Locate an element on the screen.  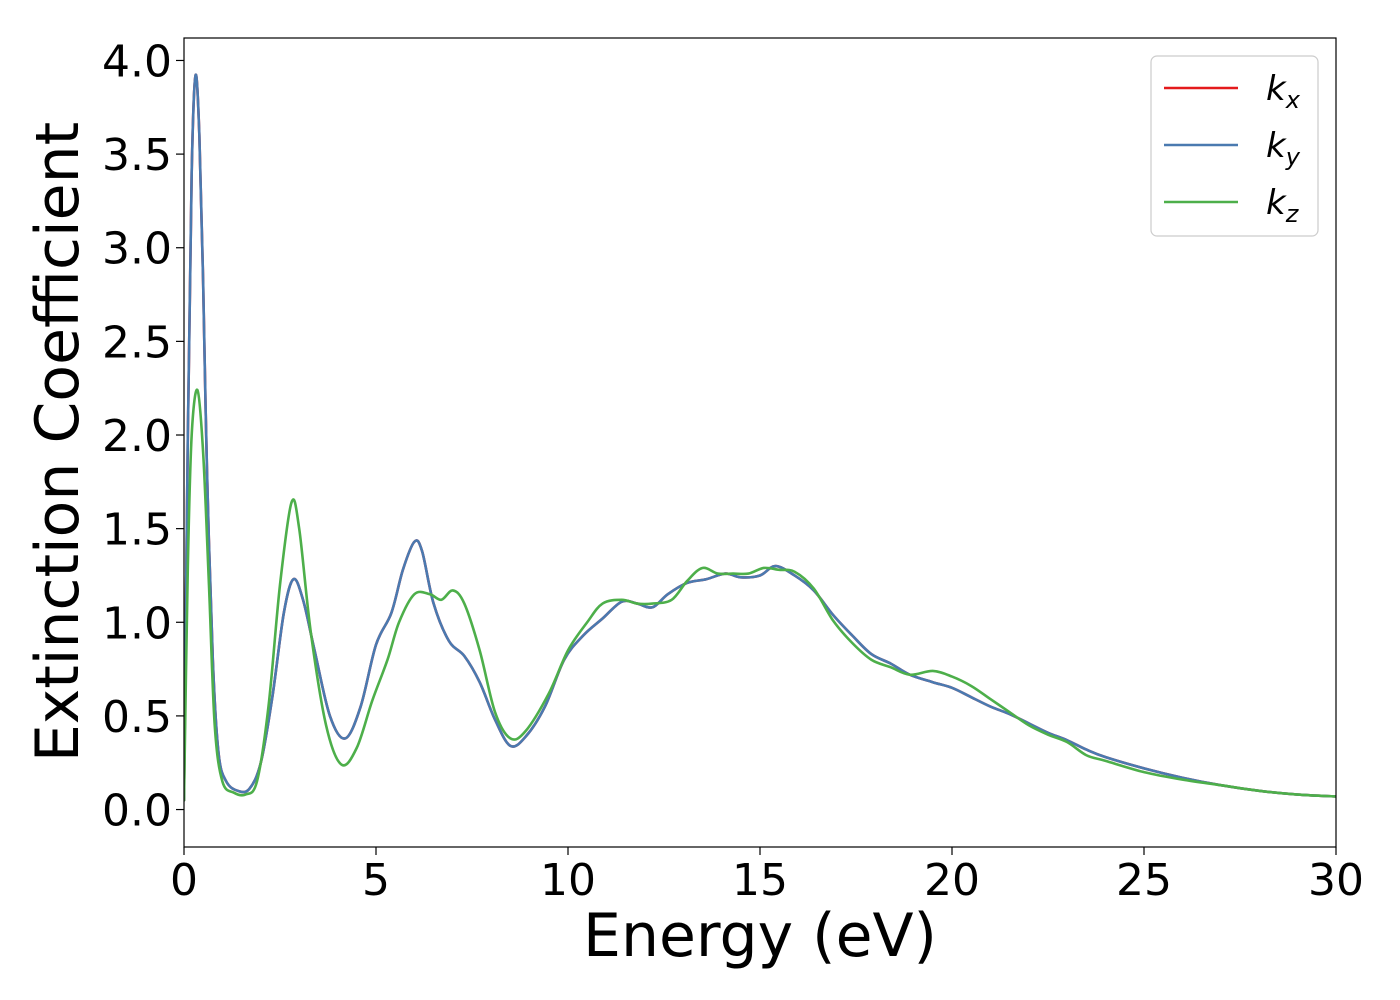
x-tick-label: 20 is located at coordinates (952, 880).